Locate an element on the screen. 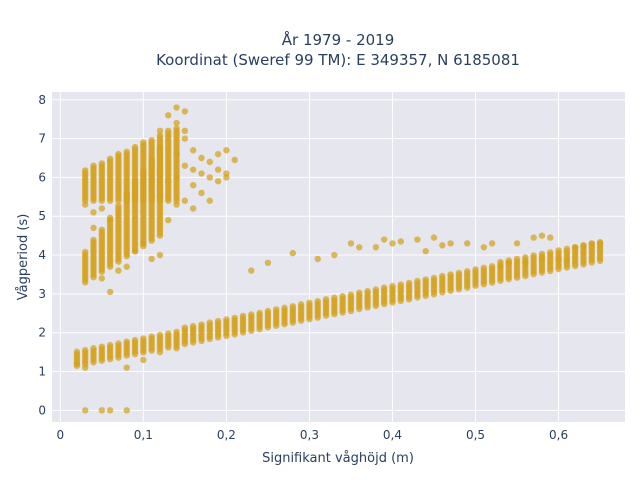  y-tick-label: 0 is located at coordinates (42, 410).